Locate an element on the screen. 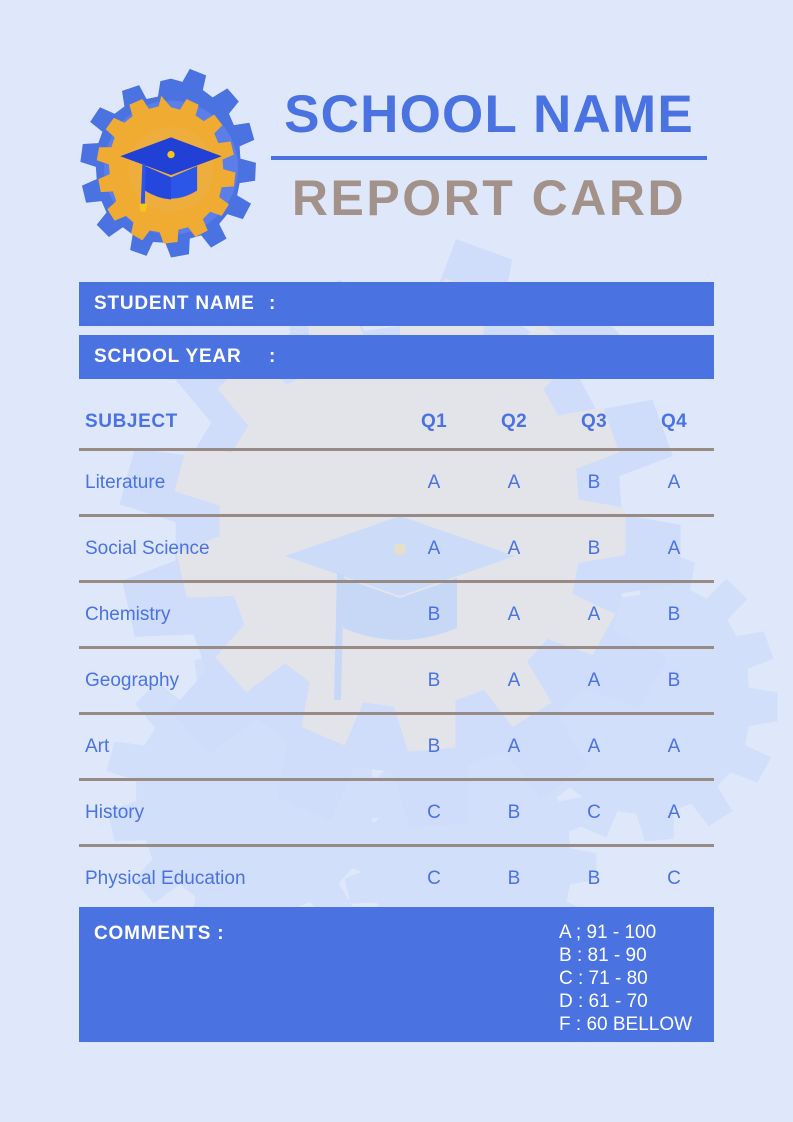 The height and width of the screenshot is (1122, 793). school-year-colon: : is located at coordinates (272, 356).